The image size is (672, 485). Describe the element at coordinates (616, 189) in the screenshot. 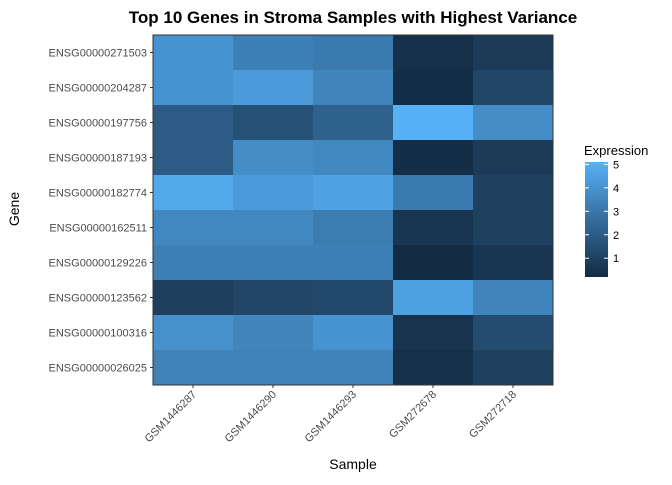

I see `legend-tick-label: 4` at that location.